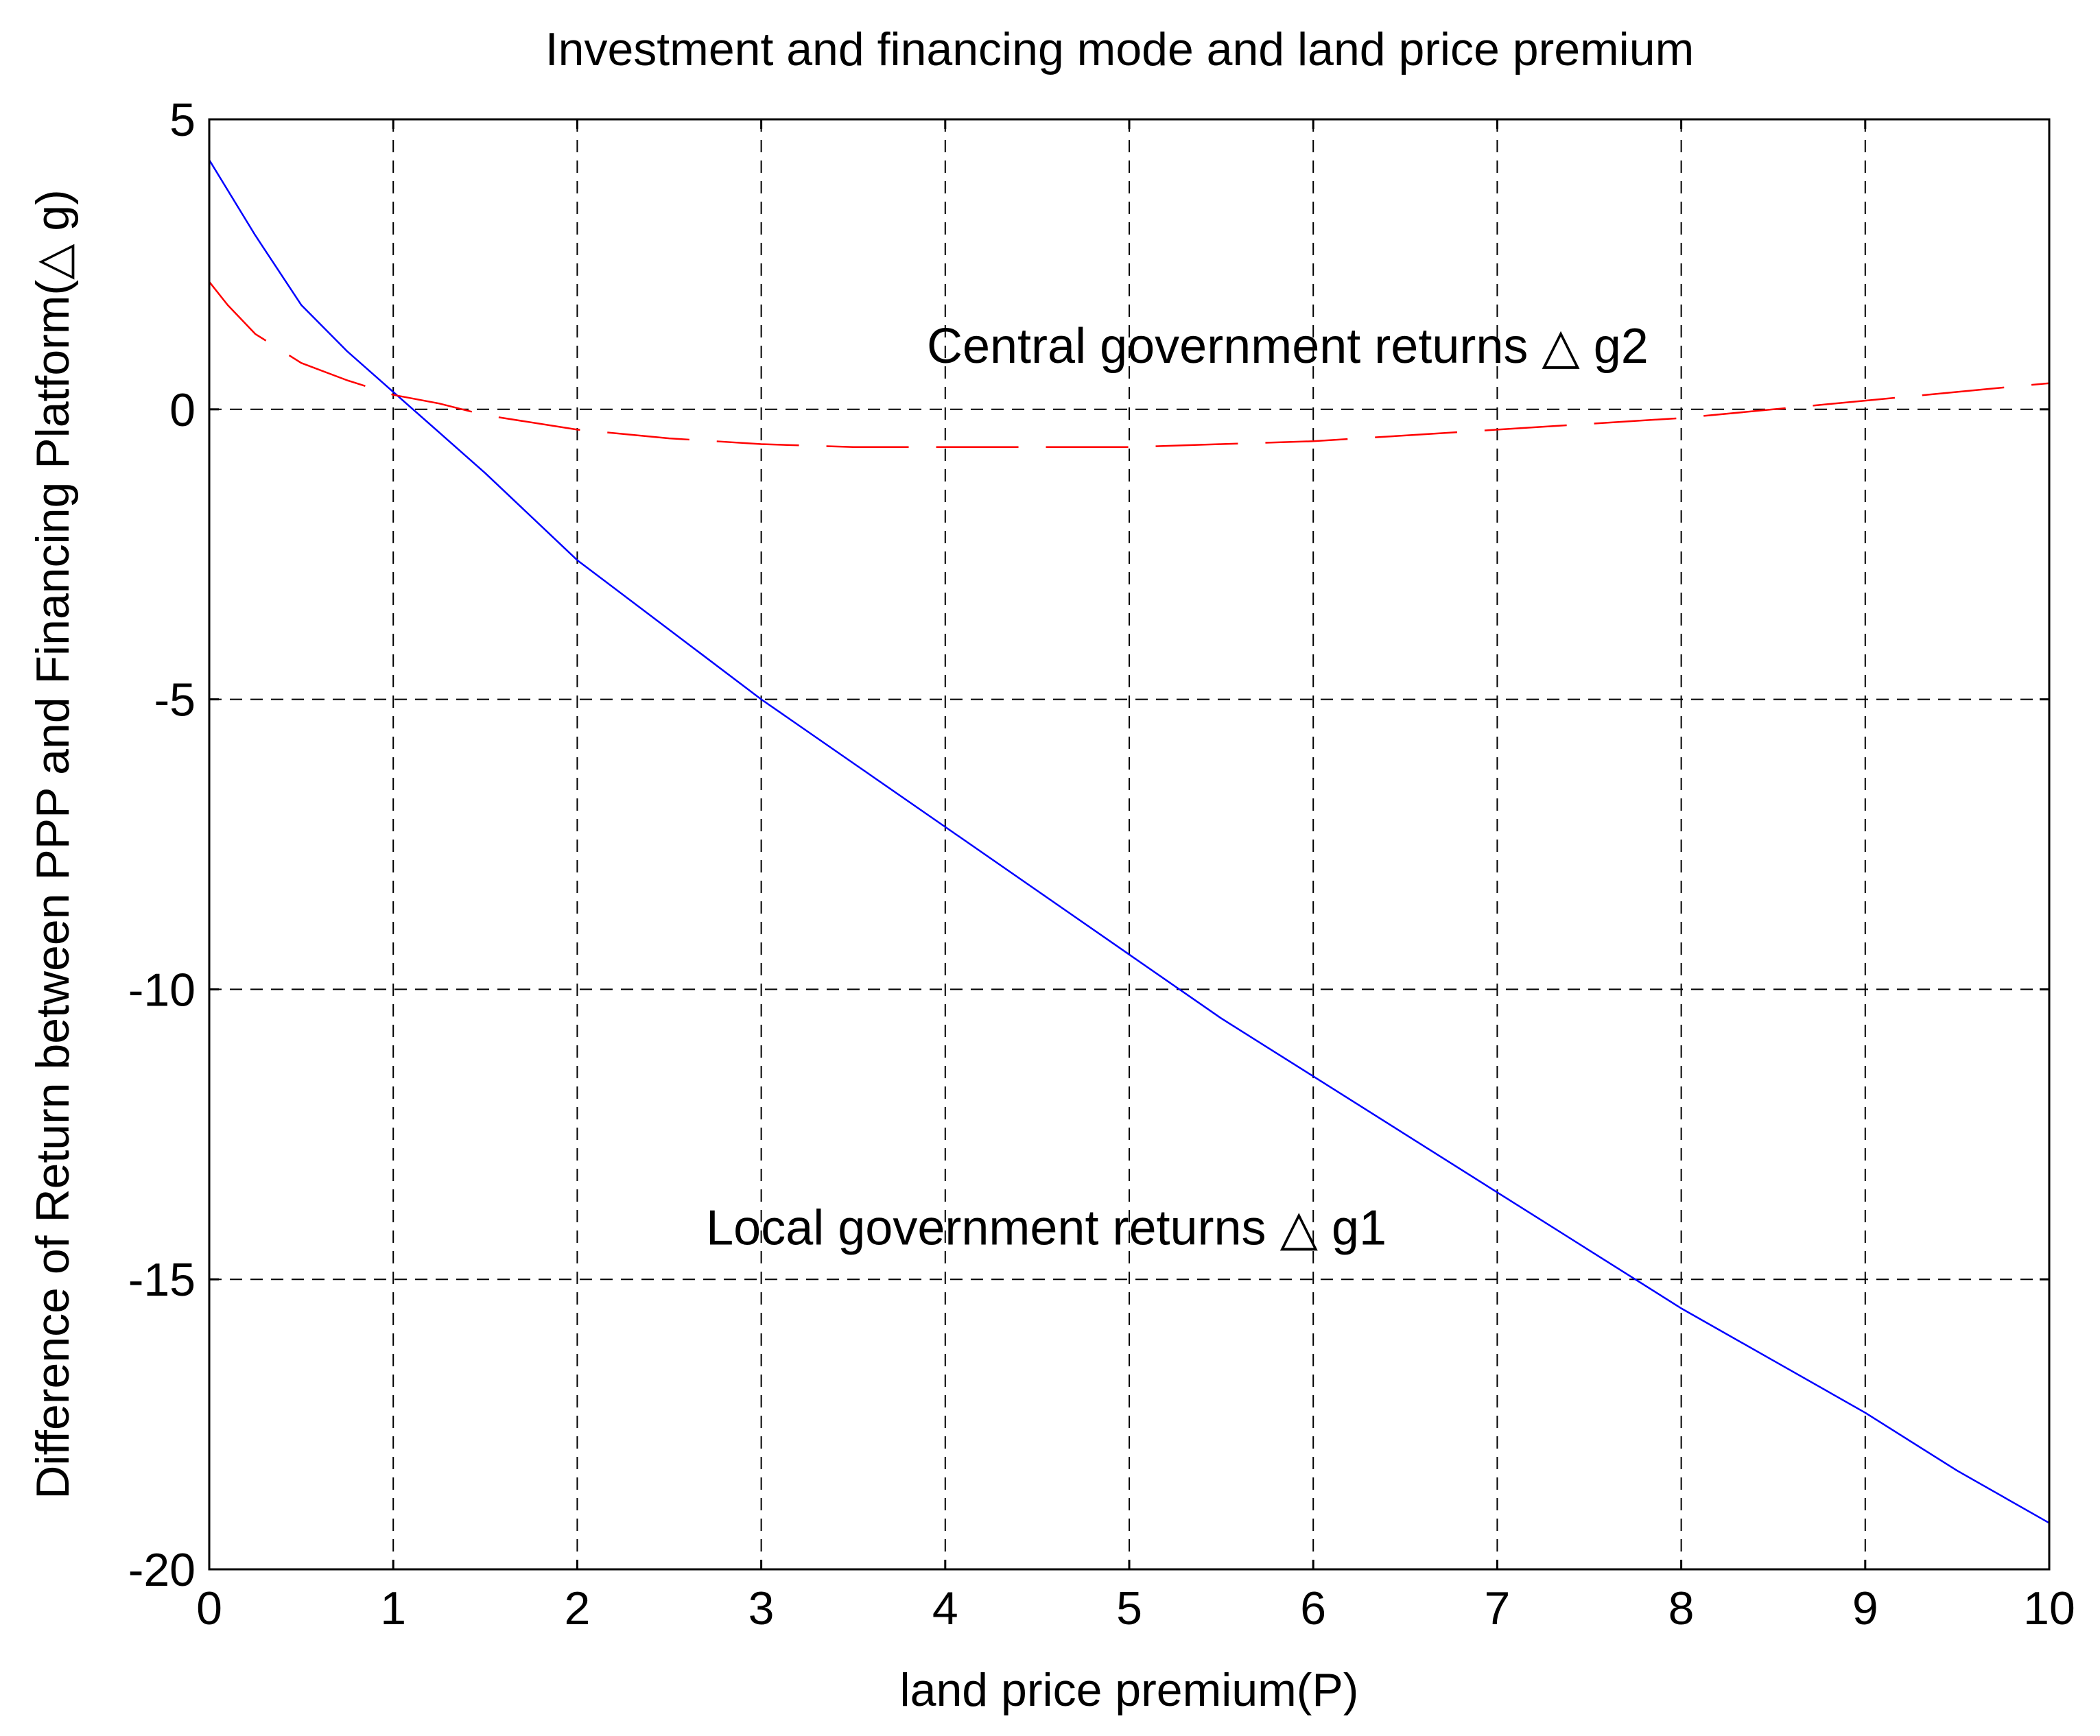 This screenshot has width=2100, height=1736. Describe the element at coordinates (761, 1608) in the screenshot. I see `x-tick-label: 3` at that location.